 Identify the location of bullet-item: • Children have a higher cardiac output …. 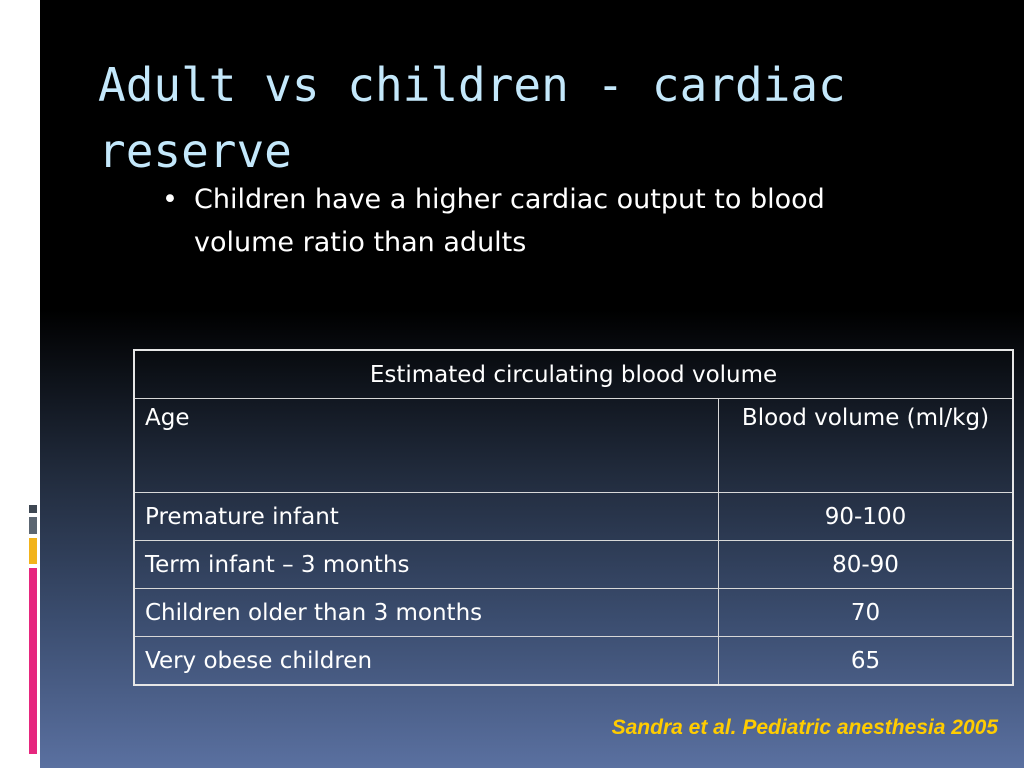
(538, 221).